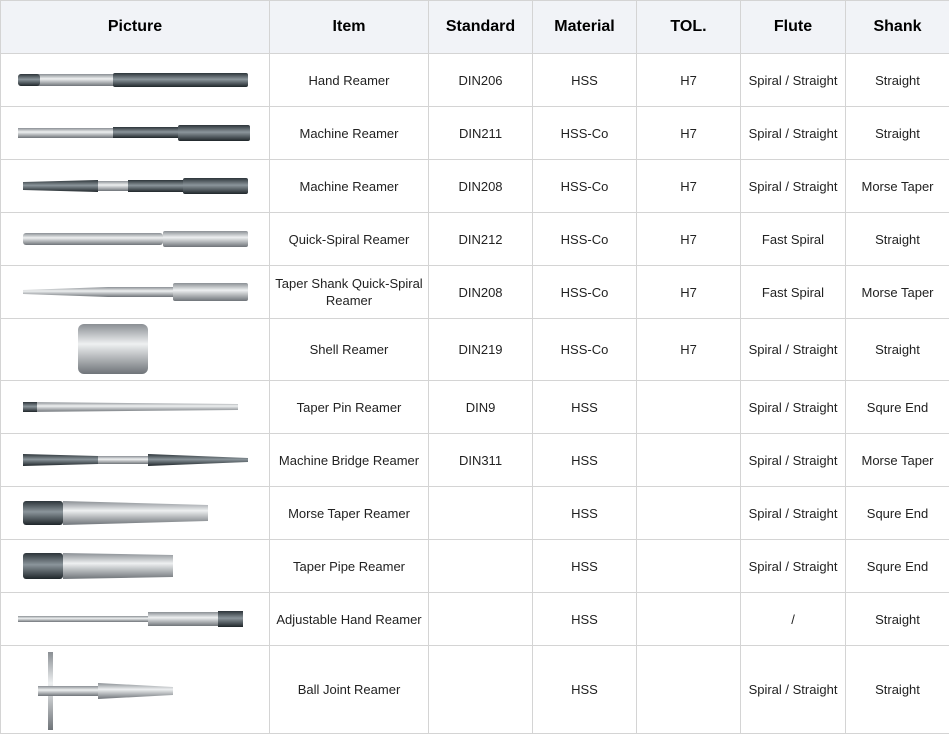 Image resolution: width=949 pixels, height=734 pixels. I want to click on adjustable-hand-reamer-image, so click(135, 619).